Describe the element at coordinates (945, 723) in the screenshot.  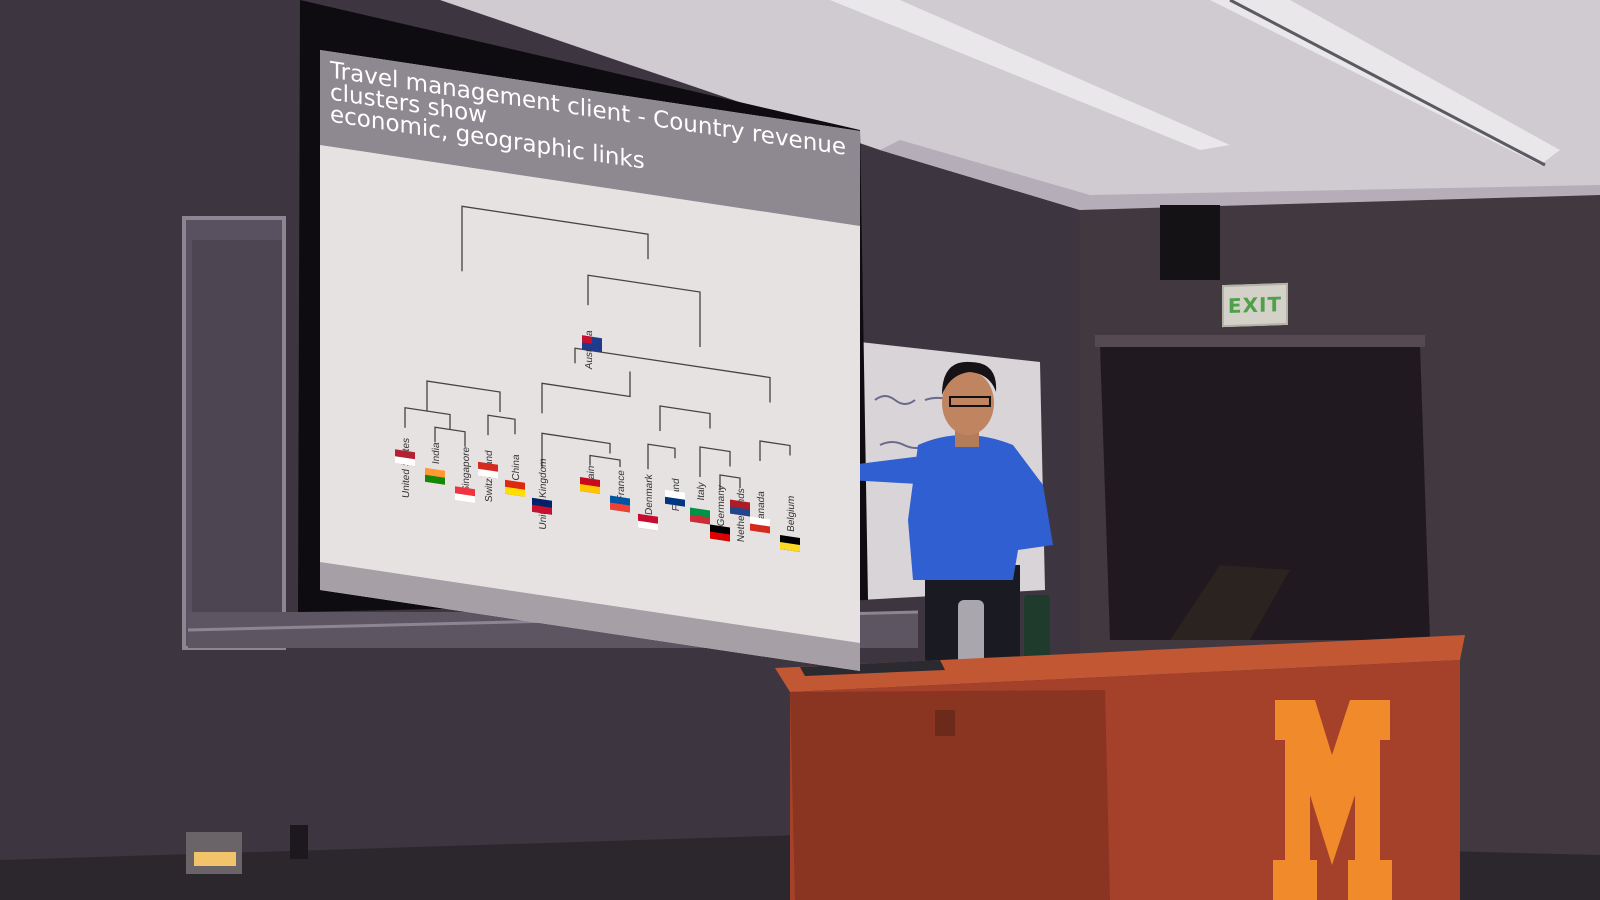
I see `podium-outlet` at that location.